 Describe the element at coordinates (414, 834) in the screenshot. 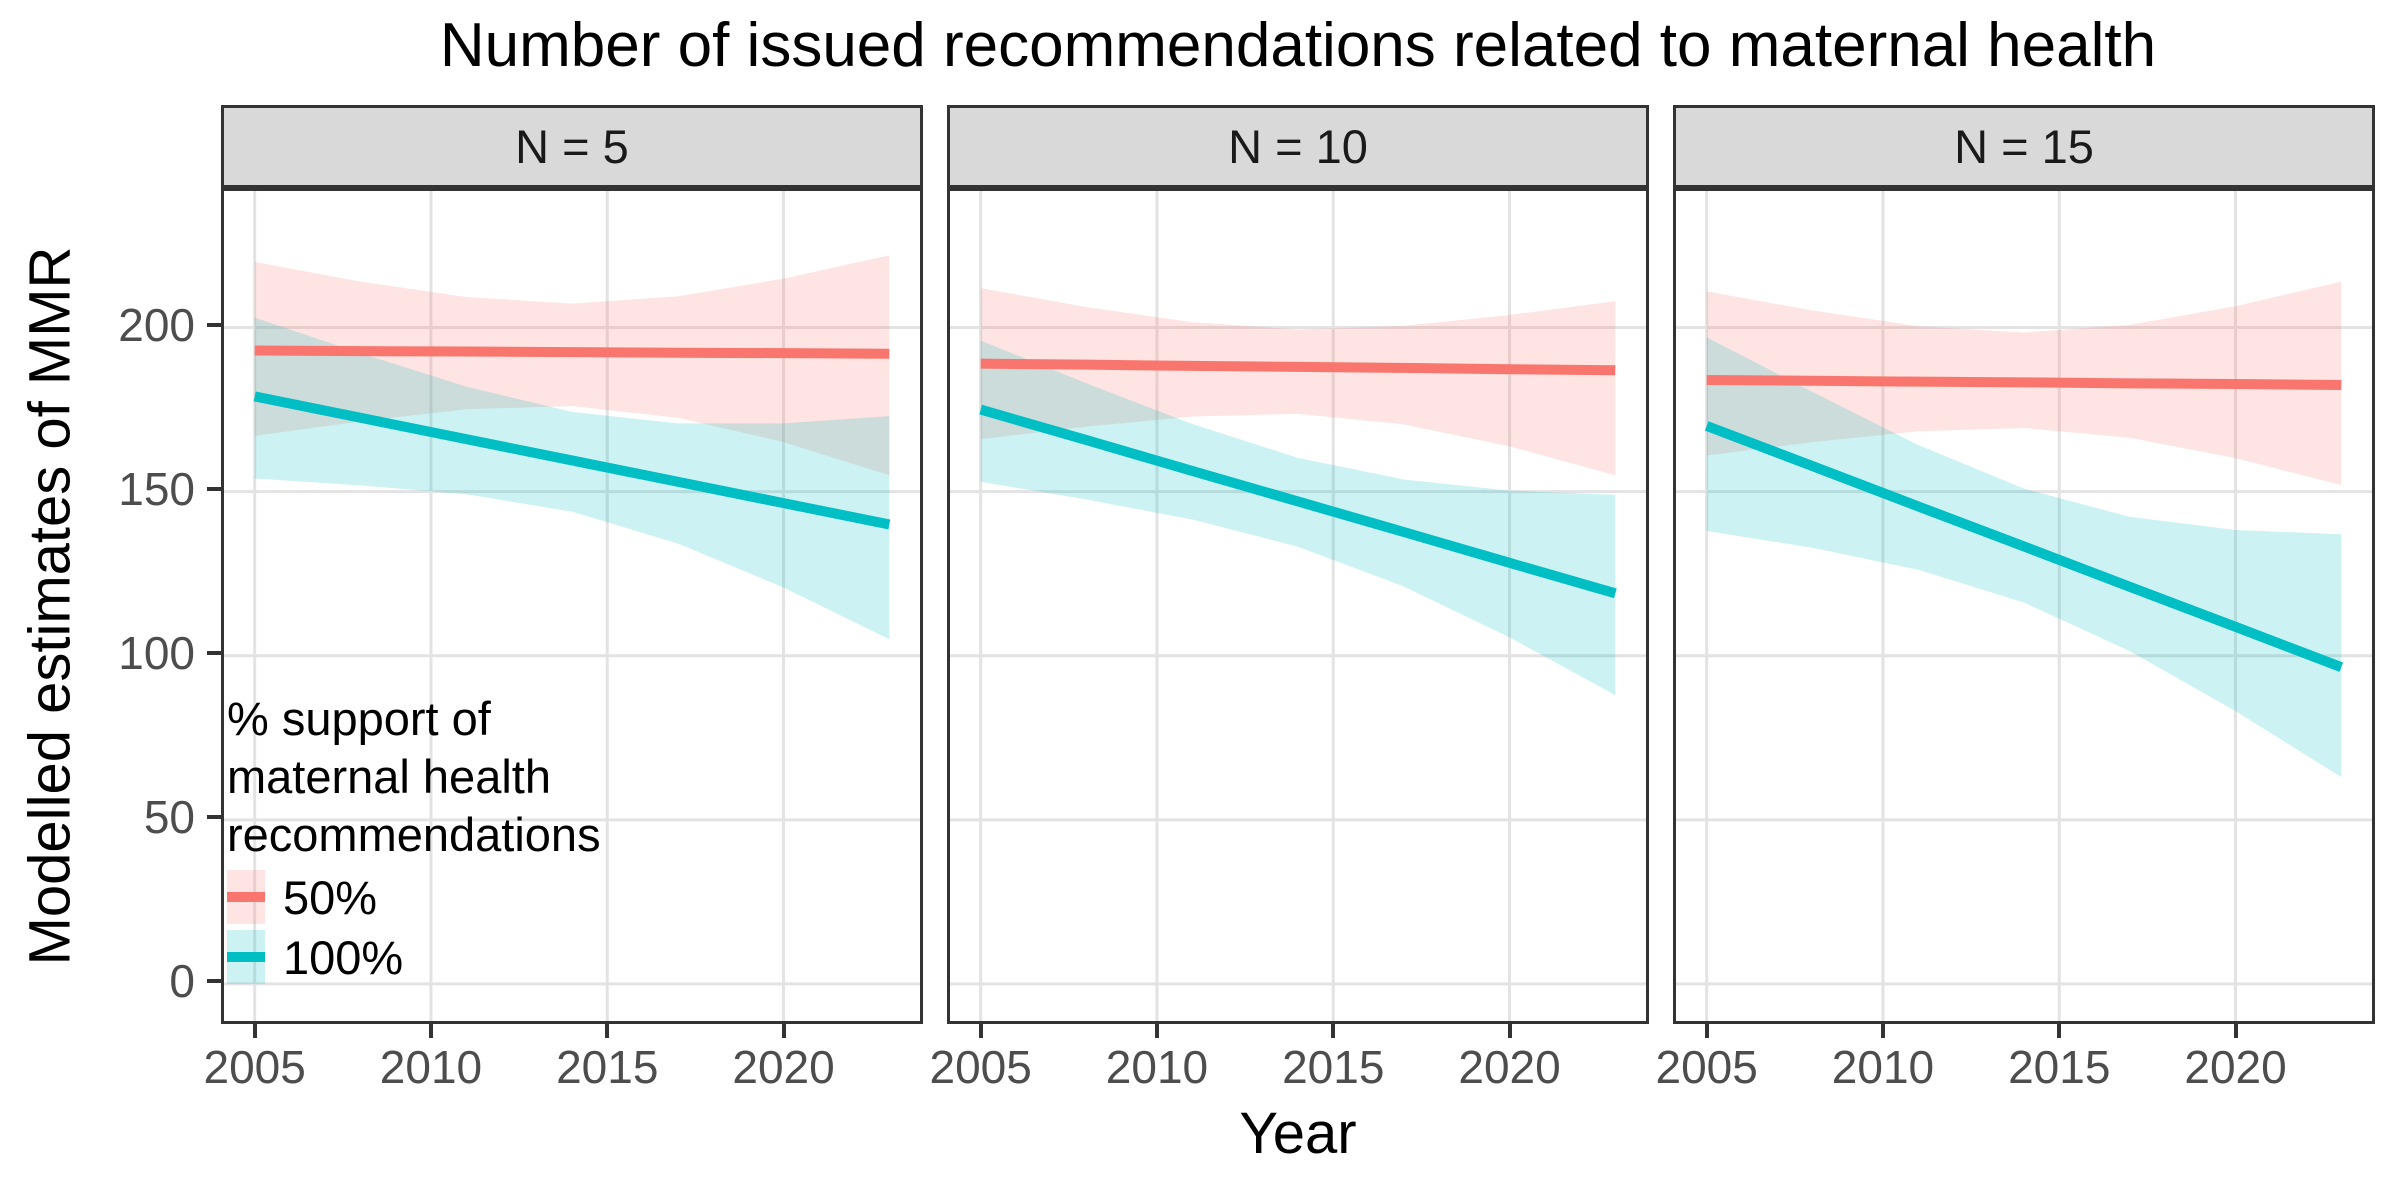

I see `legend-title-line: recommendations` at that location.